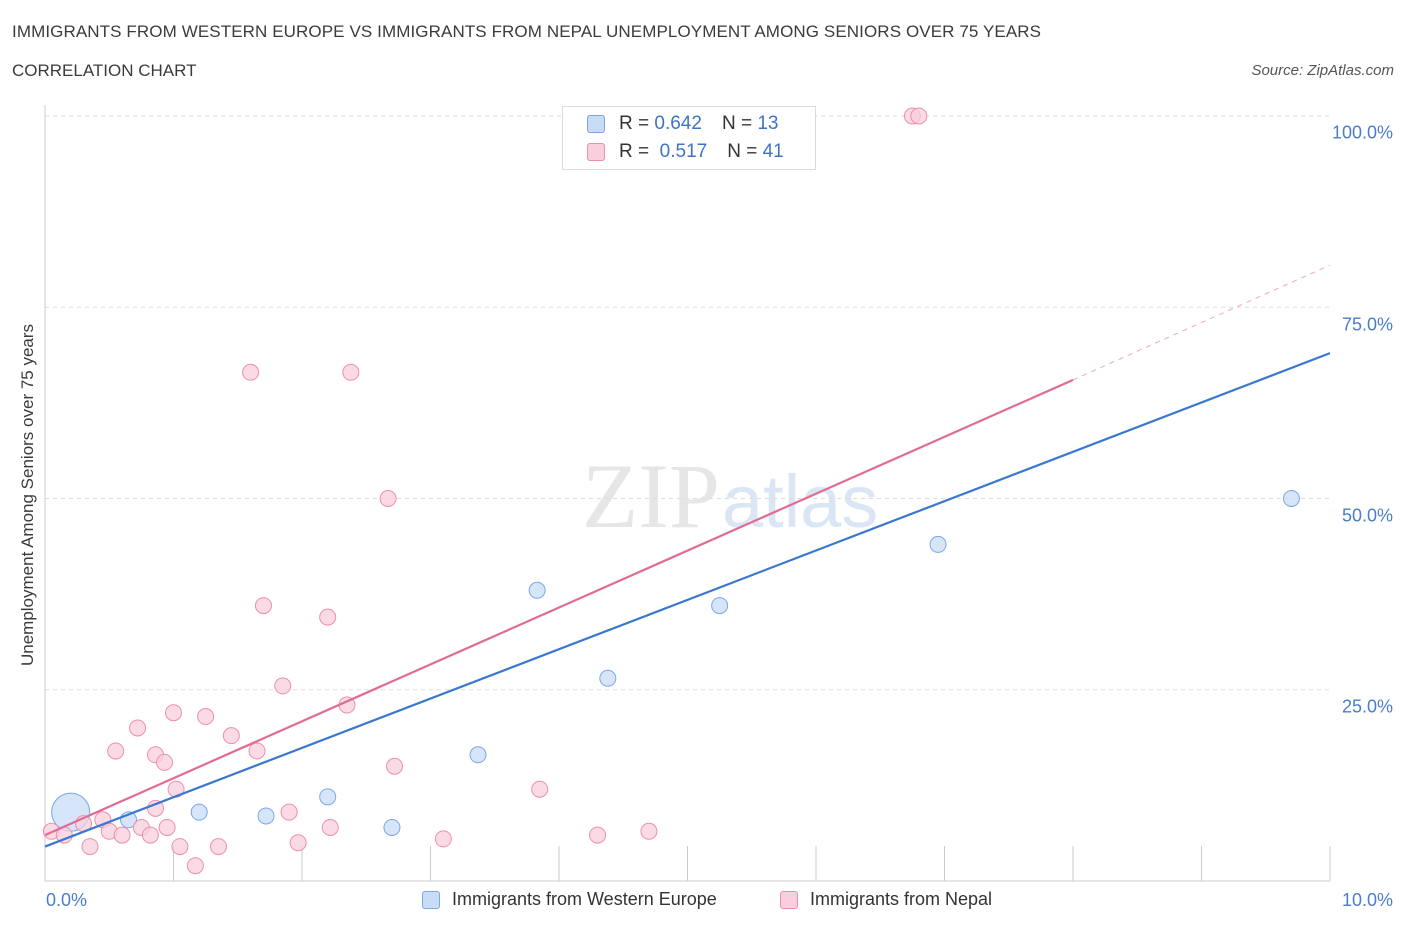 The height and width of the screenshot is (930, 1406). I want to click on watermark-zip: ZIP, so click(651, 496).